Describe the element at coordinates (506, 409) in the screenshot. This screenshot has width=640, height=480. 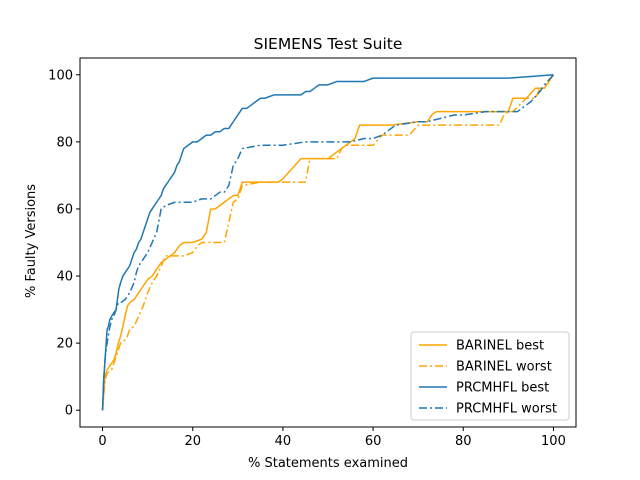
I see `legend-label-4: PRCMHFL worst` at that location.